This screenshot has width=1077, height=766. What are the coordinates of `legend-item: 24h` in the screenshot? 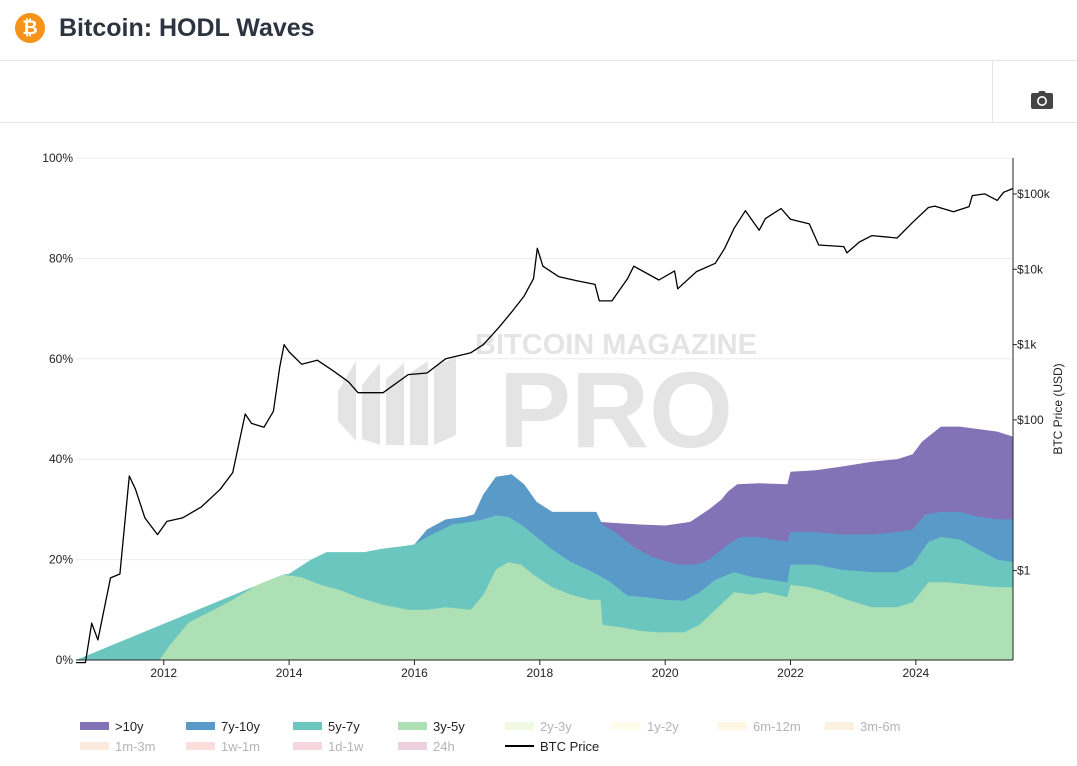 It's located at (426, 746).